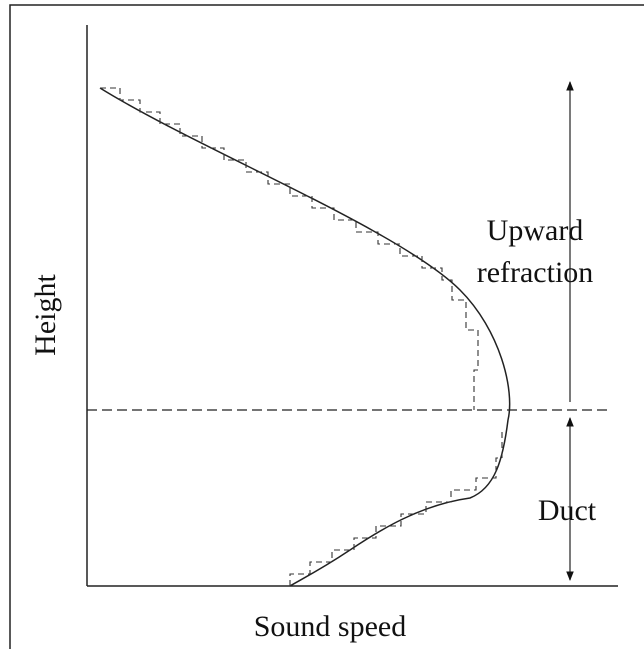 Image resolution: width=644 pixels, height=649 pixels. I want to click on region-label: refraction, so click(535, 272).